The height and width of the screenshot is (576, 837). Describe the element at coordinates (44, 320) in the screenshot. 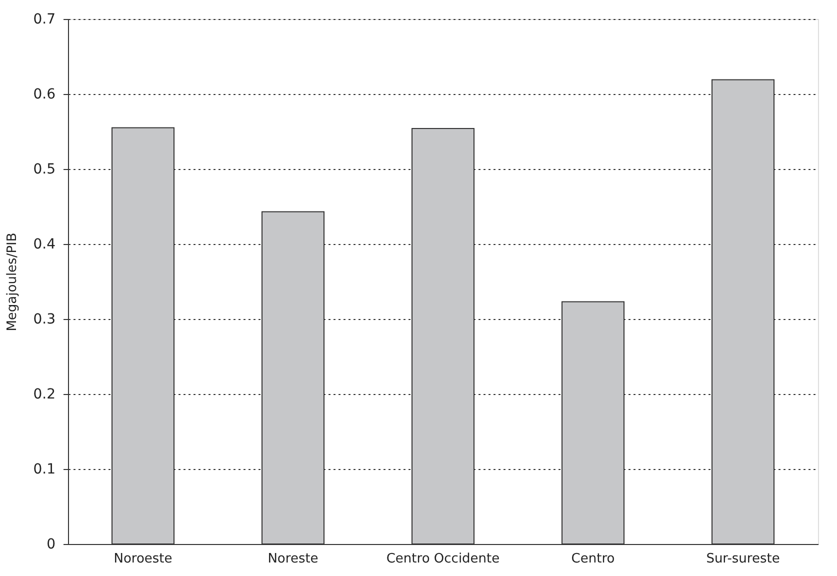

I see `y-tick-label: 0.3` at that location.